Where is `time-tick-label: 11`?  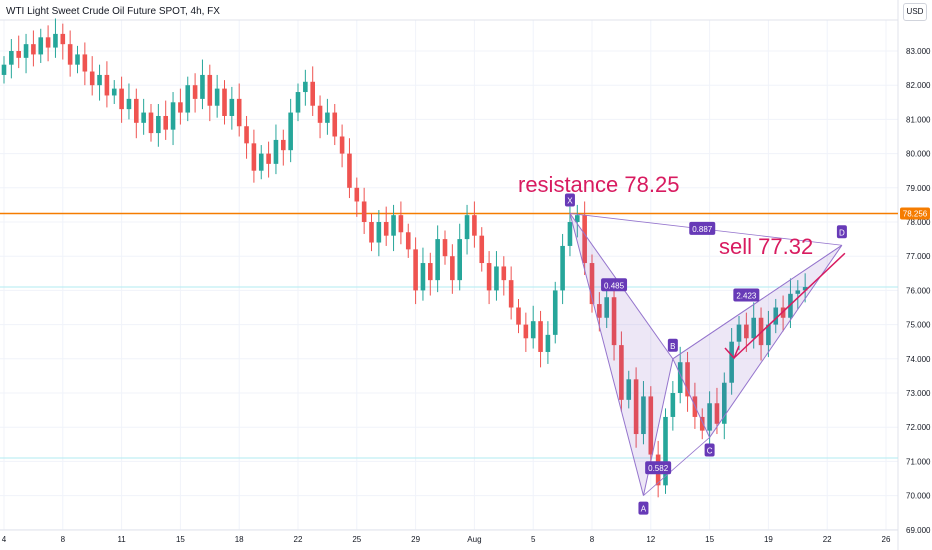 time-tick-label: 11 is located at coordinates (121, 539).